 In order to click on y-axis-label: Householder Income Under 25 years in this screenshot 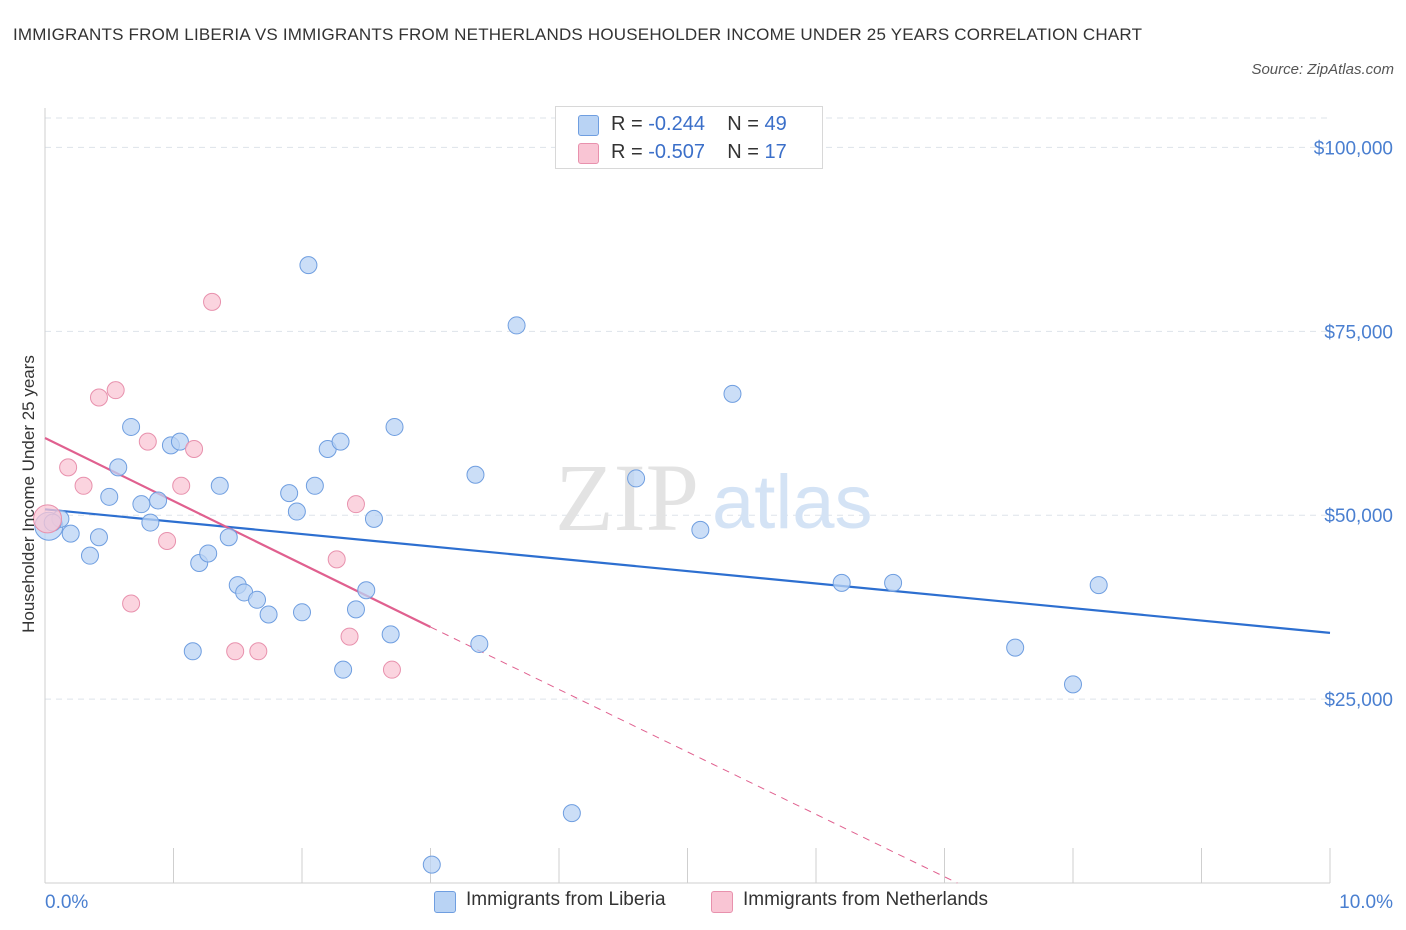, I will do `click(28, 494)`.